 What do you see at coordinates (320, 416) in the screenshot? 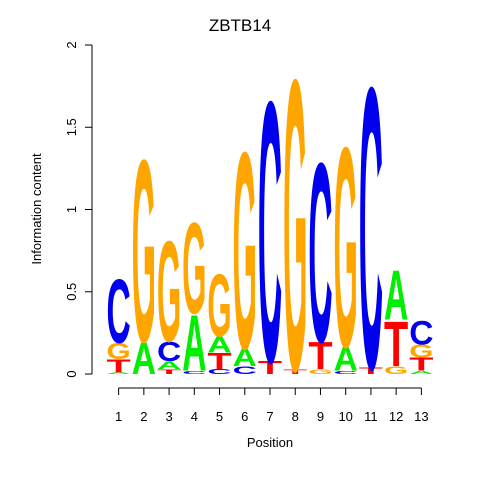
I see `x-tick-label: 9` at bounding box center [320, 416].